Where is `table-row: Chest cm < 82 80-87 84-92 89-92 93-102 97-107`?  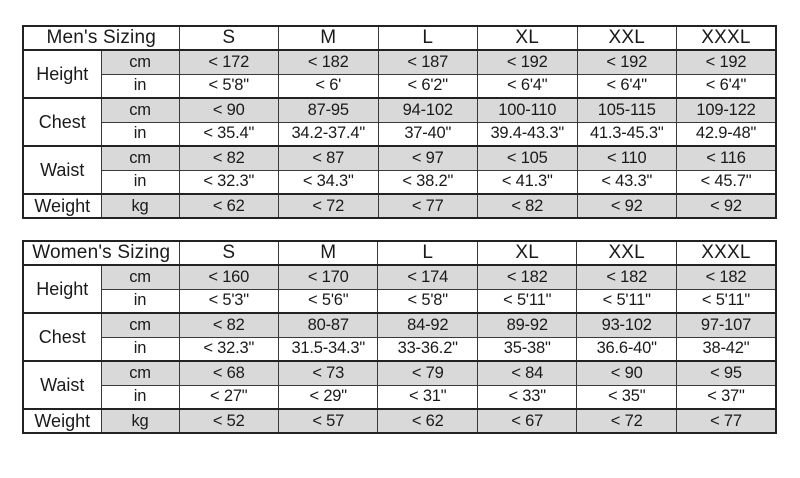
table-row: Chest cm < 82 80-87 84-92 89-92 93-102 97-107 is located at coordinates (399, 337).